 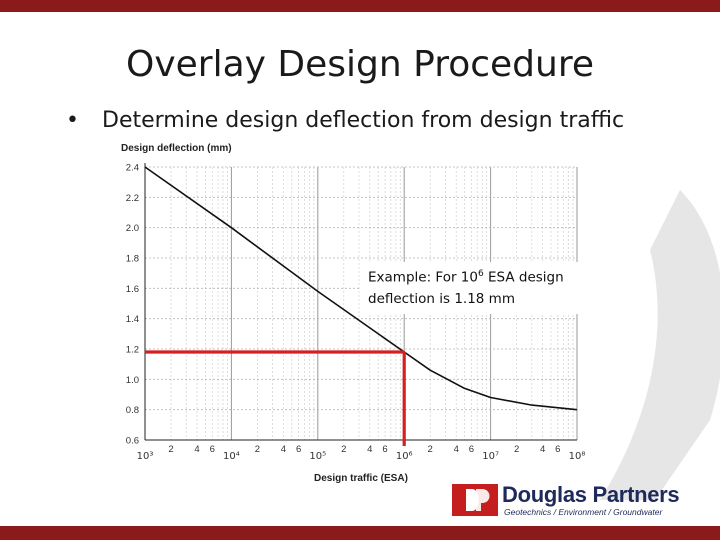 I want to click on y-tick-label: 2.2, so click(x=132, y=198).